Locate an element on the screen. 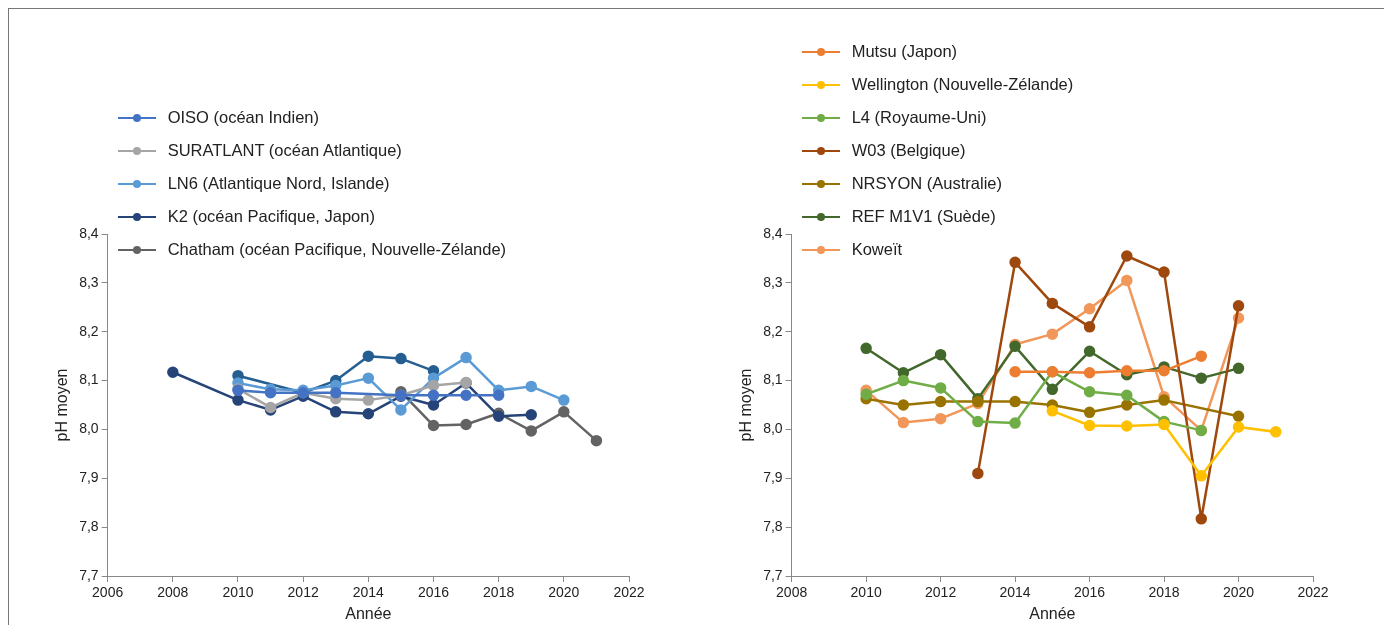 Image resolution: width=1384 pixels, height=625 pixels. legend-label: Mutsu (Japon) is located at coordinates (904, 51).